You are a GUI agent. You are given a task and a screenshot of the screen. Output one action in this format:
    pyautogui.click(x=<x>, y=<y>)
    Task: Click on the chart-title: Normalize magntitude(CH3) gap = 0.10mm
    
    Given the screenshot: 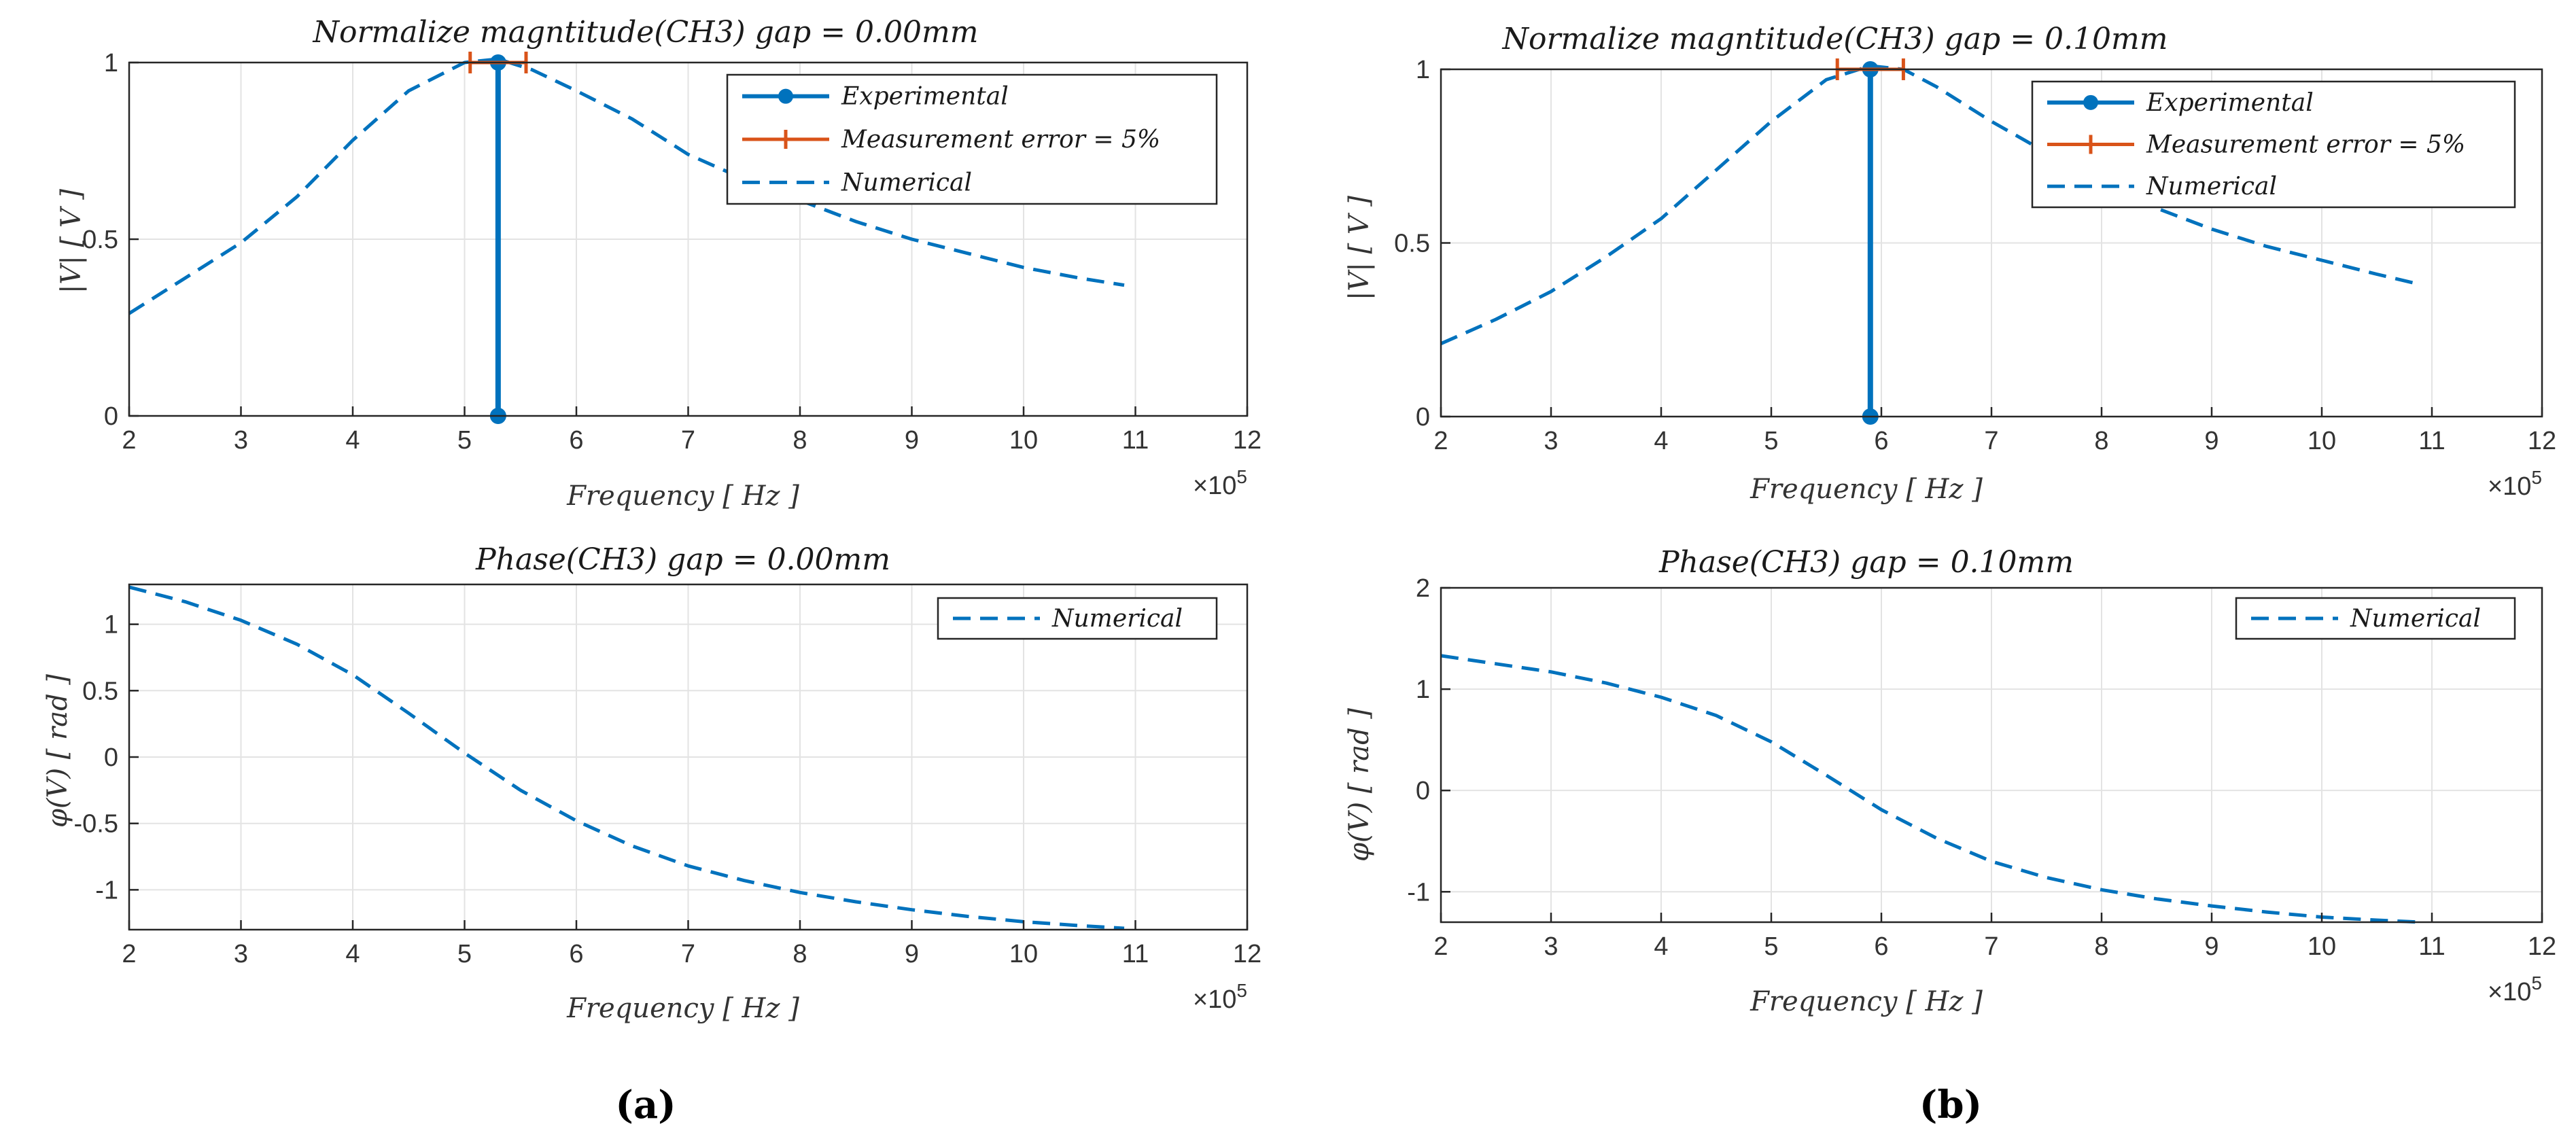 What is the action you would take?
    pyautogui.click(x=1835, y=39)
    